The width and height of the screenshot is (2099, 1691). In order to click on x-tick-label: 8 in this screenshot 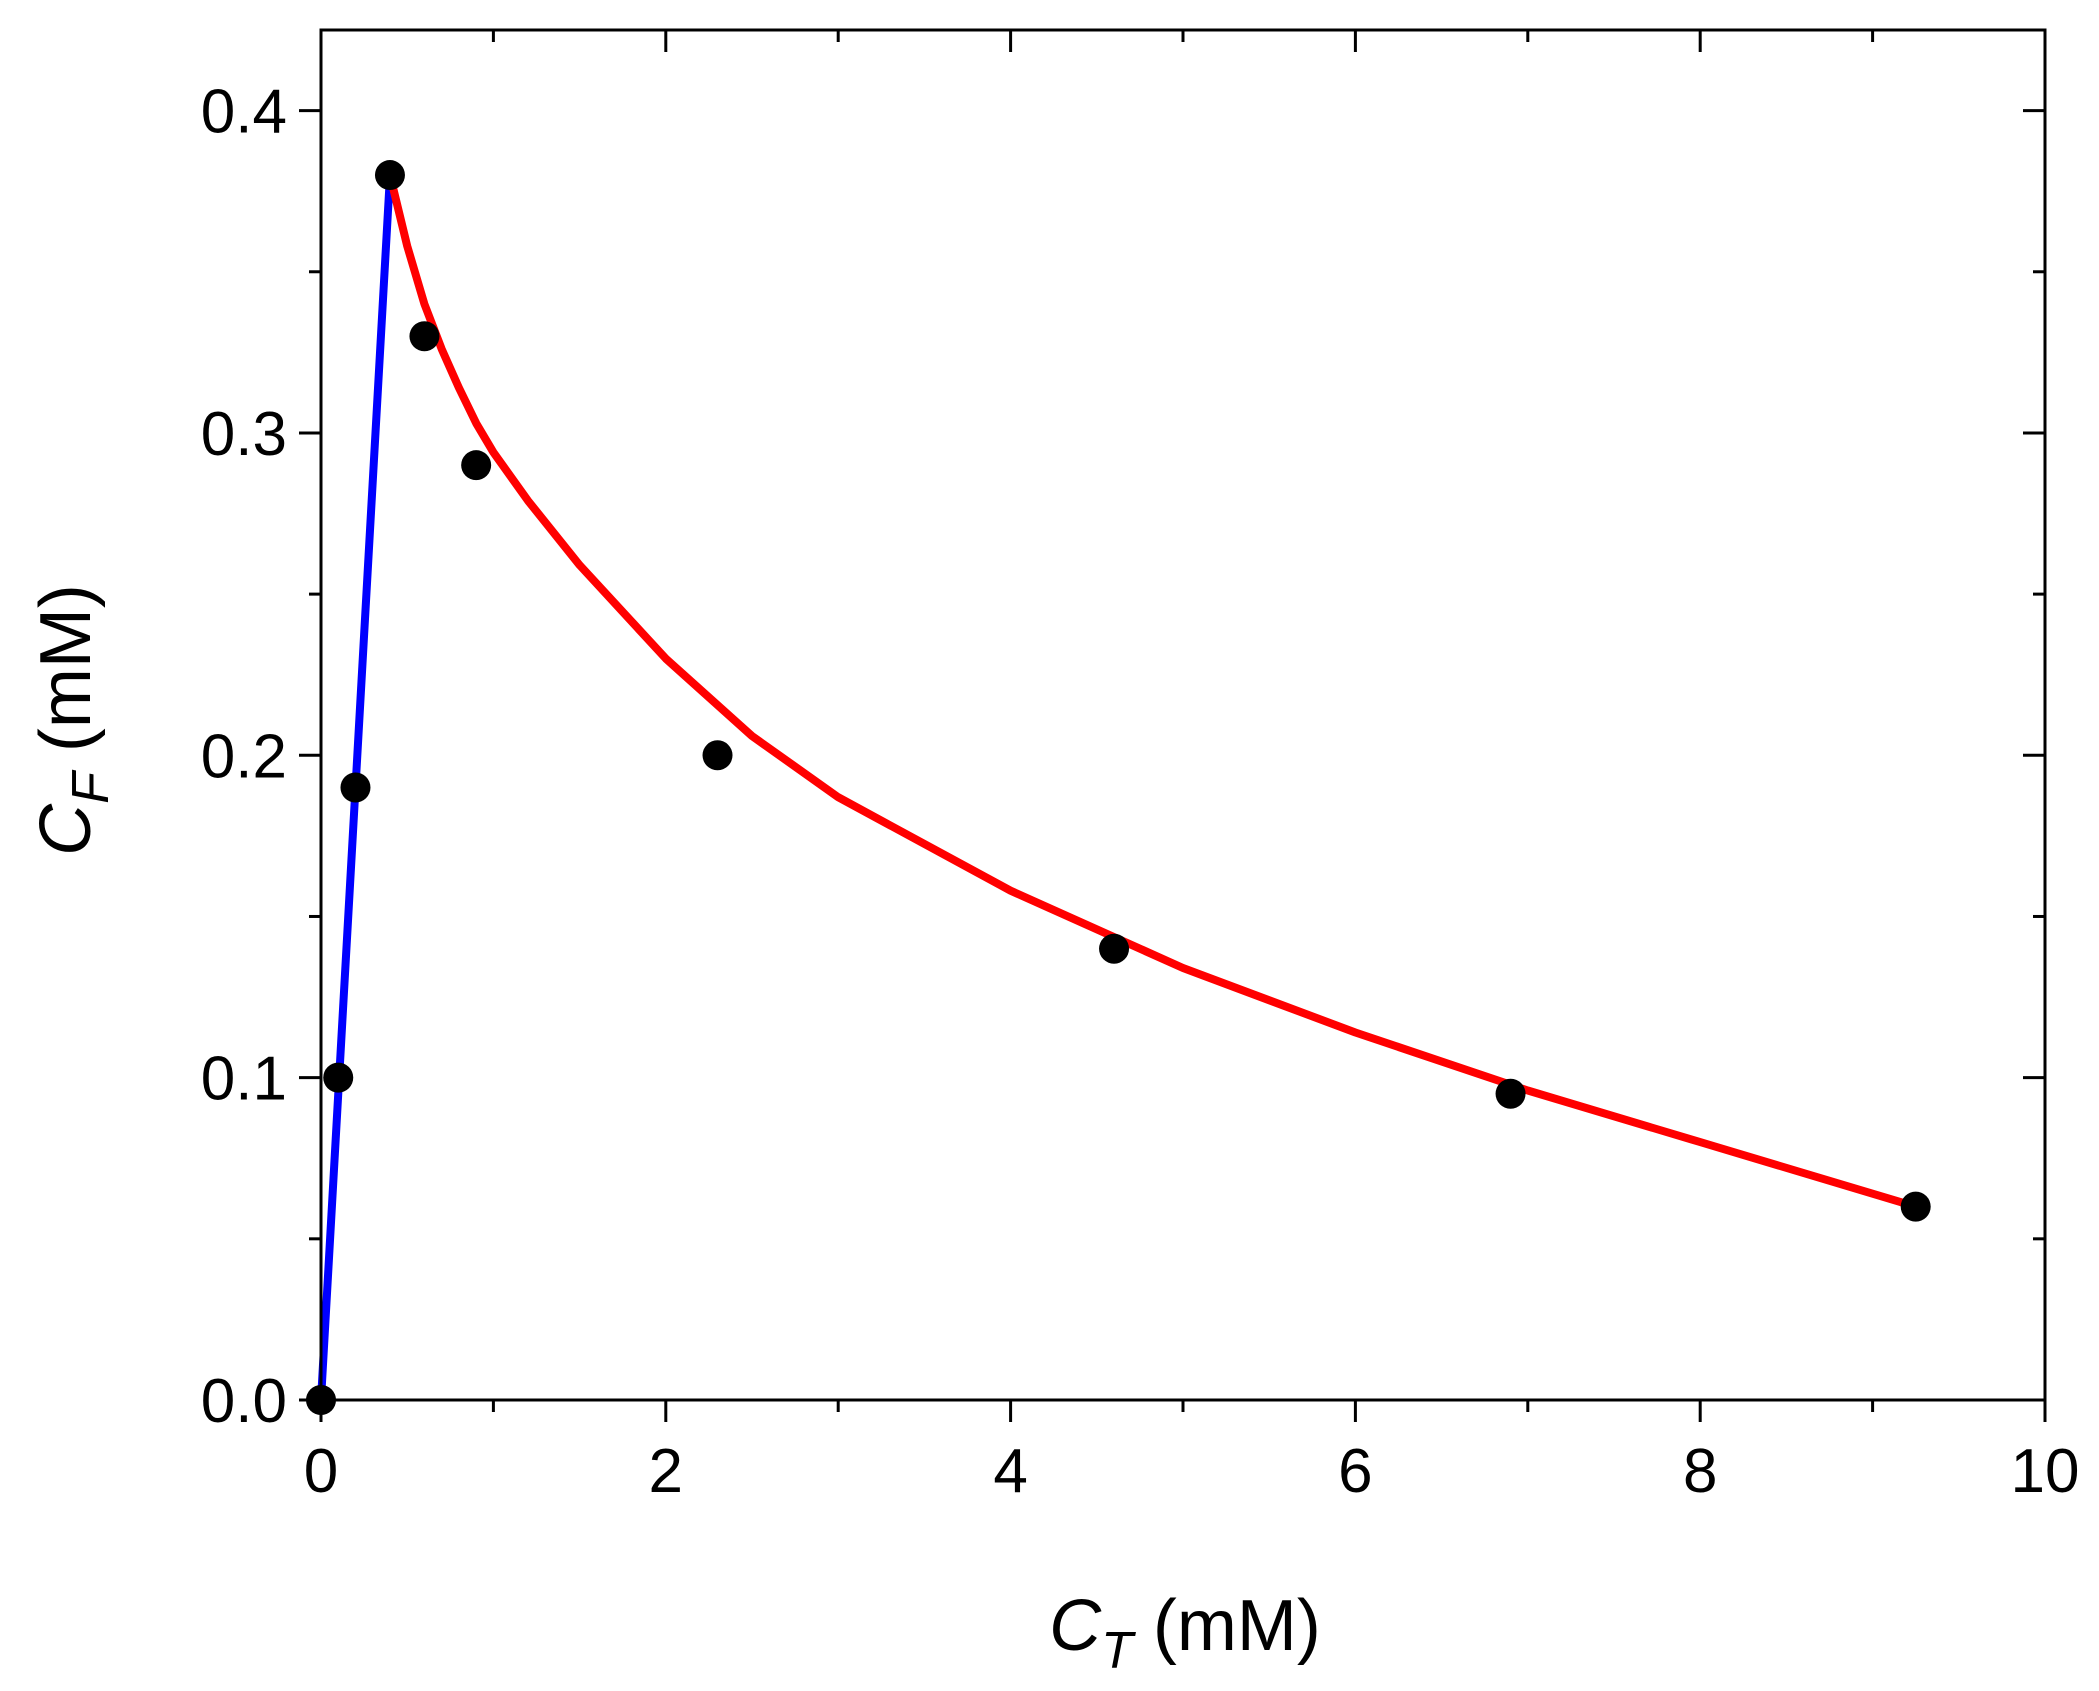, I will do `click(1700, 1471)`.